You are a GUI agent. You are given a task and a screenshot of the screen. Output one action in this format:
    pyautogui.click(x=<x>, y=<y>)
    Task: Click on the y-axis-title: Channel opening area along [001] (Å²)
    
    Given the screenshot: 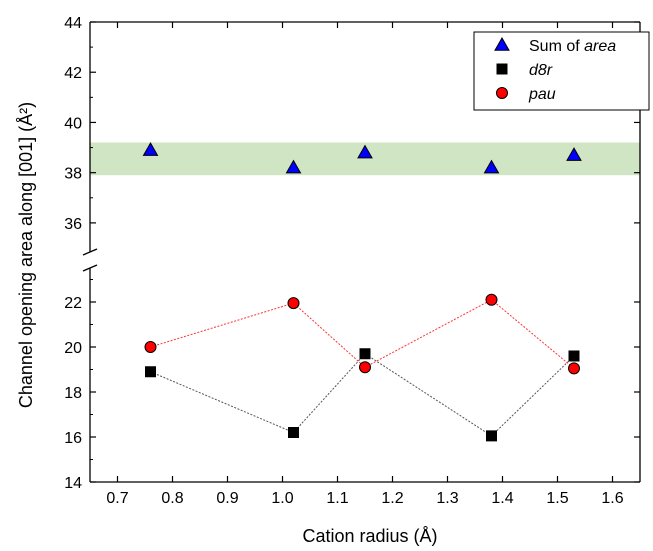 What is the action you would take?
    pyautogui.click(x=26, y=255)
    